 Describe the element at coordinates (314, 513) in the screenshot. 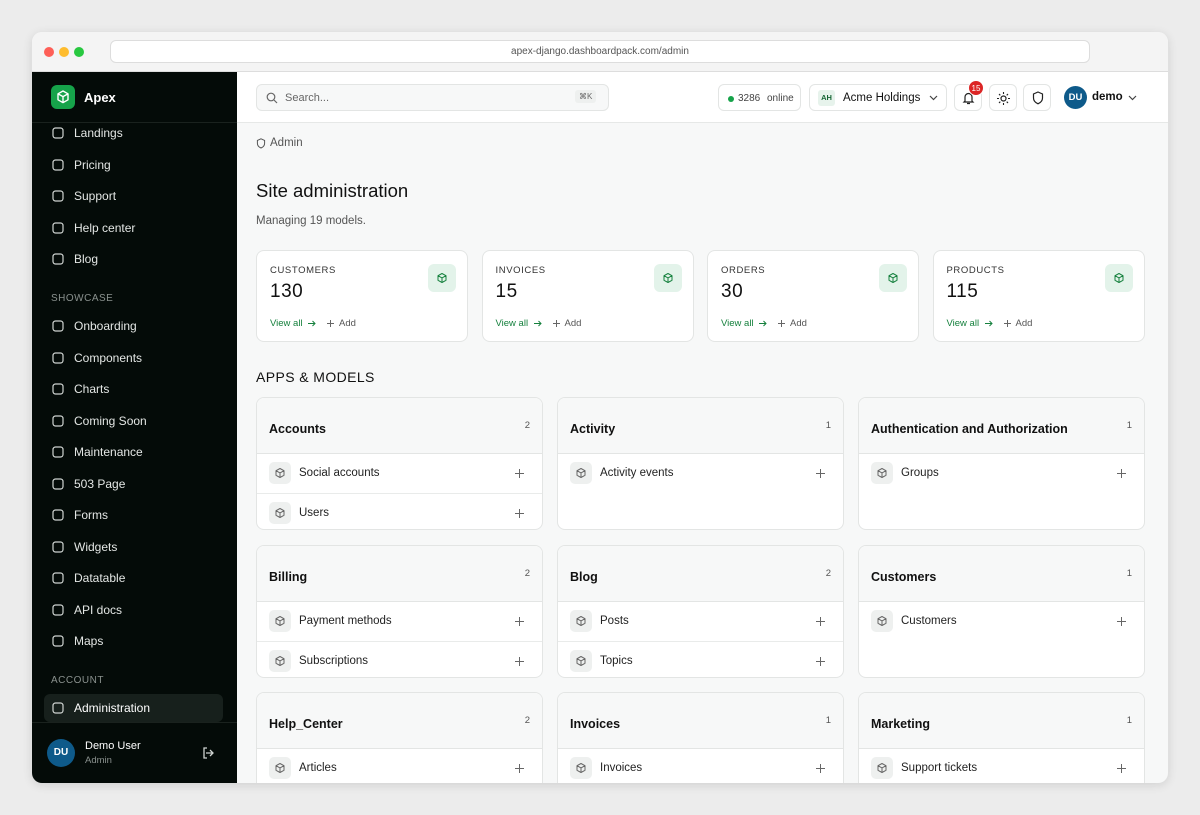

I see `model-name: Users` at that location.